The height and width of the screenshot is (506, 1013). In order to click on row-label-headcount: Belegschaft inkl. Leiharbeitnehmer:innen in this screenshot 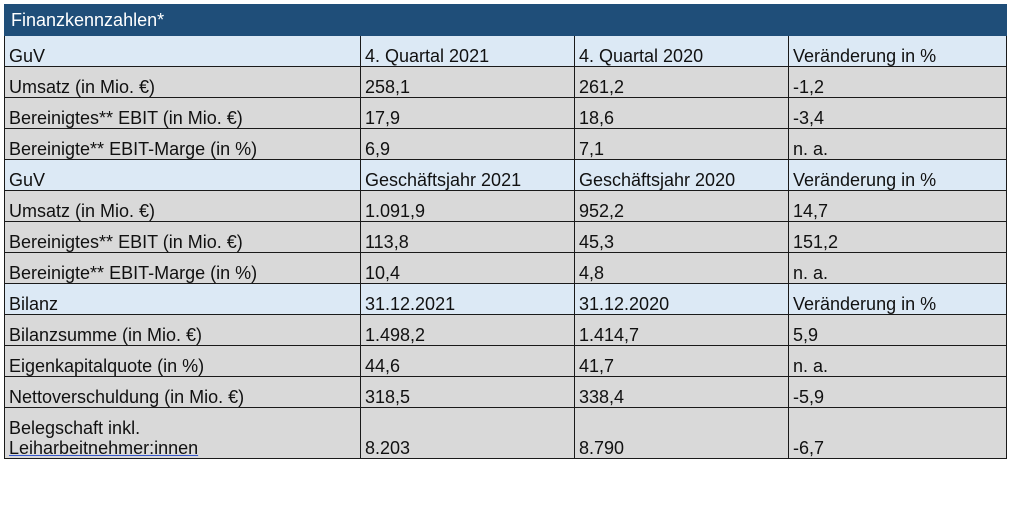, I will do `click(182, 433)`.